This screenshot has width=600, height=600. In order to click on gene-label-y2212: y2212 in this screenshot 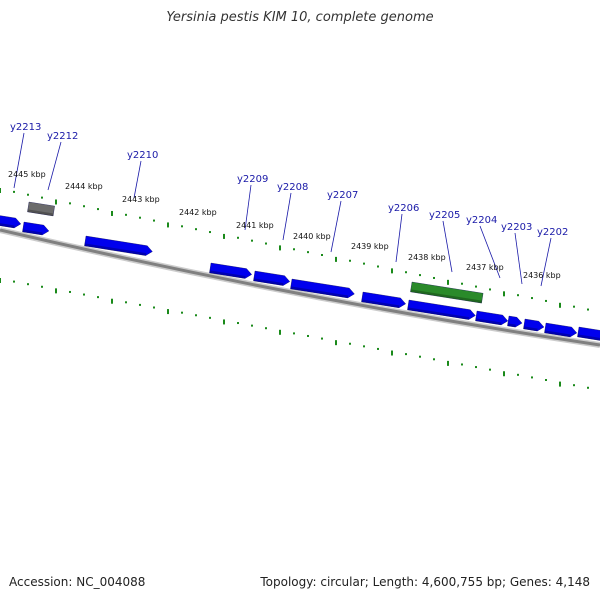, I will do `click(62, 136)`.